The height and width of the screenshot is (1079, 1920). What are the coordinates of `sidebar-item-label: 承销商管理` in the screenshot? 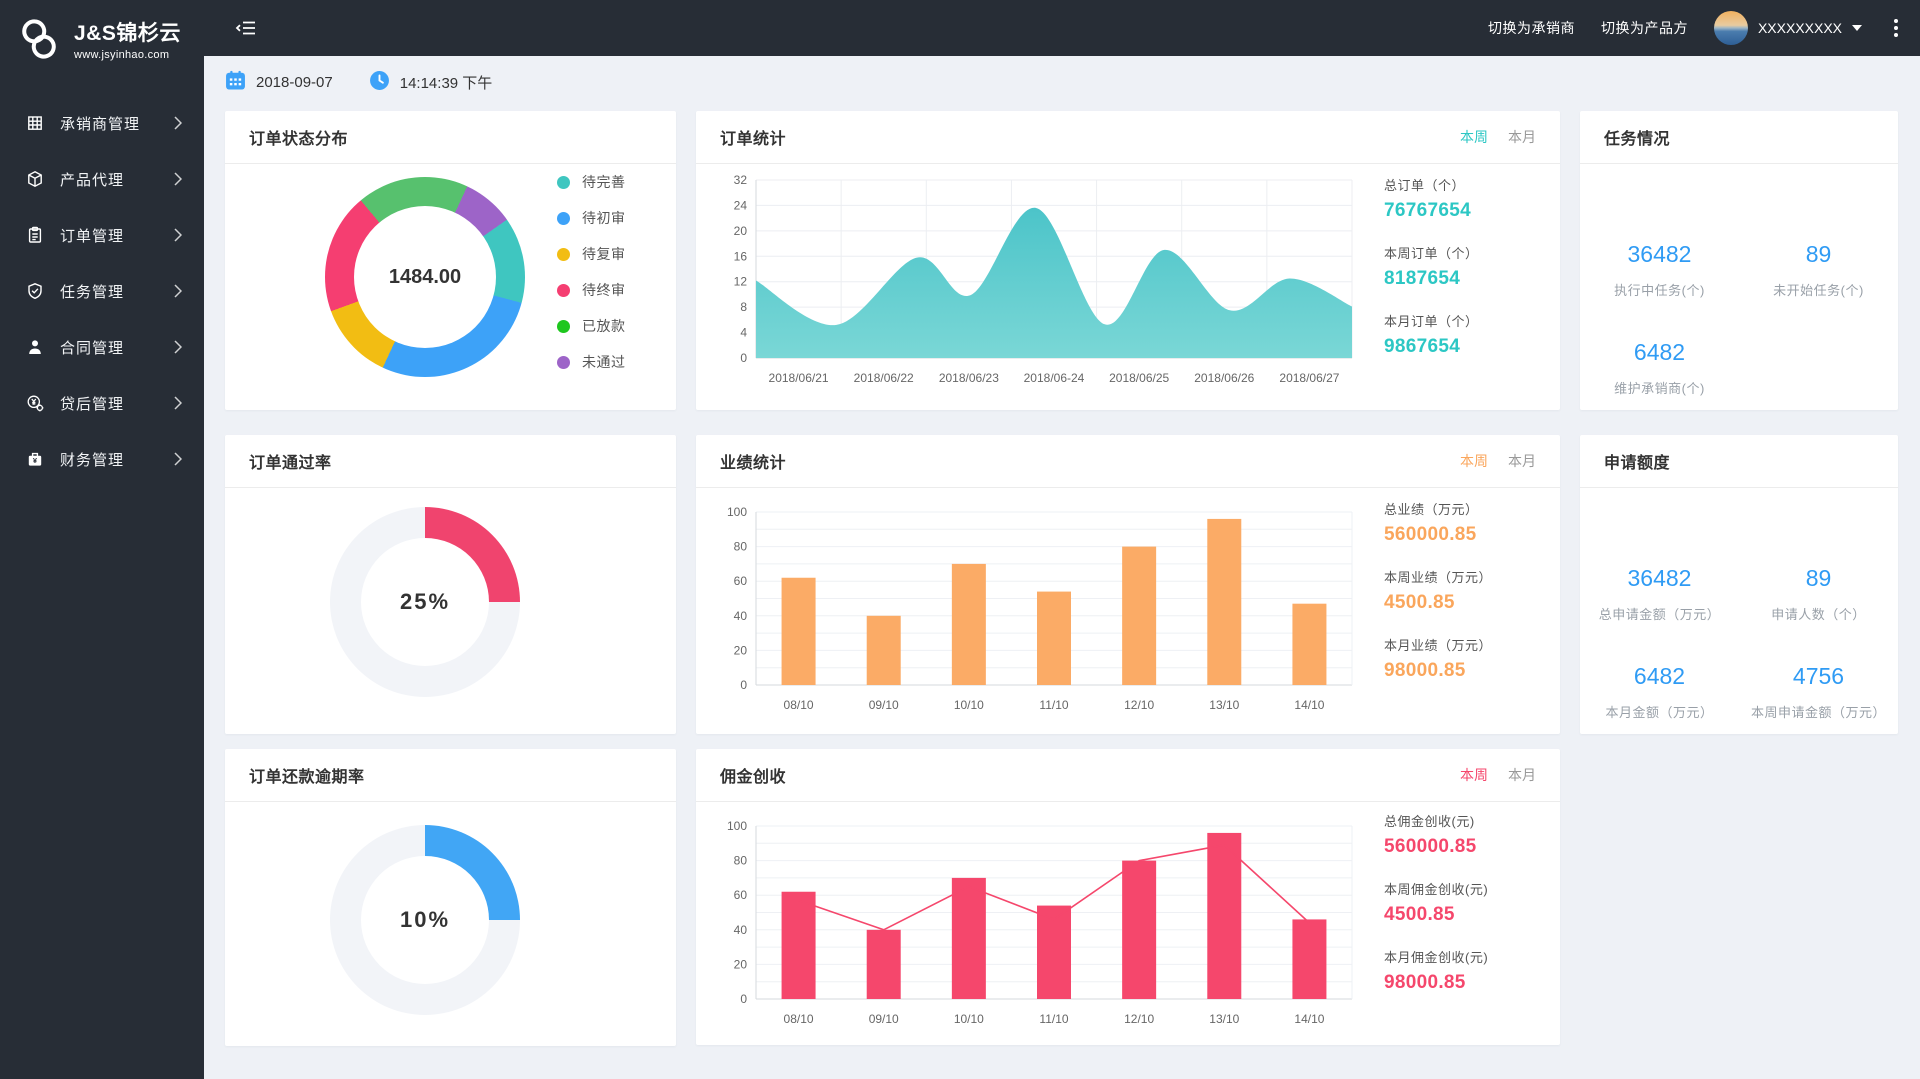 It's located at (100, 124).